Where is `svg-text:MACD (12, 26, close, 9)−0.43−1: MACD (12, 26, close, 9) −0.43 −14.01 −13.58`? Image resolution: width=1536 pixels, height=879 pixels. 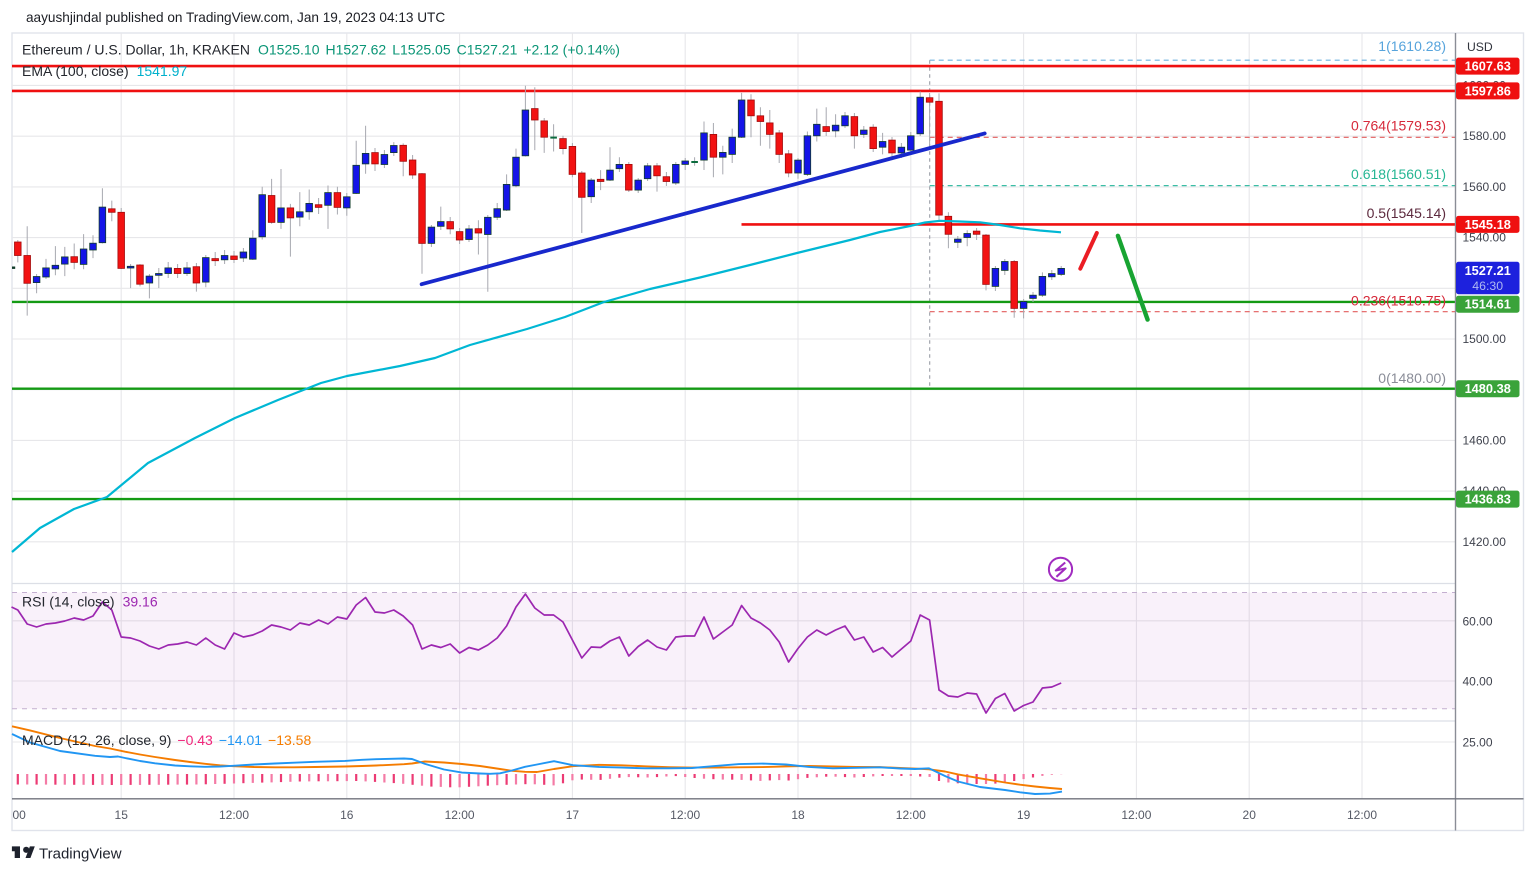
svg-text:MACD (12, 26, close, 9)−0.43−1: MACD (12, 26, close, 9) −0.43 −14.01 −13.58 is located at coordinates (166, 740).